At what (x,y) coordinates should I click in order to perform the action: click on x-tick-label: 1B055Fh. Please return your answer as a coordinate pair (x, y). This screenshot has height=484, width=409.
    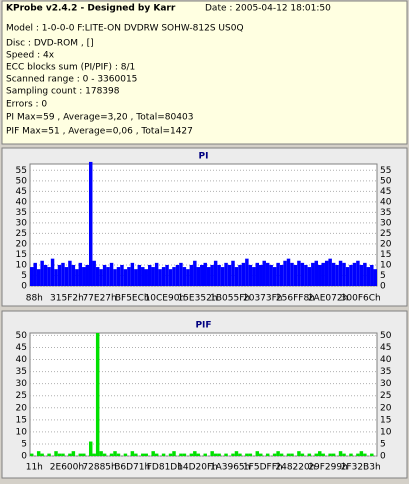
    Looking at the image, I should click on (230, 299).